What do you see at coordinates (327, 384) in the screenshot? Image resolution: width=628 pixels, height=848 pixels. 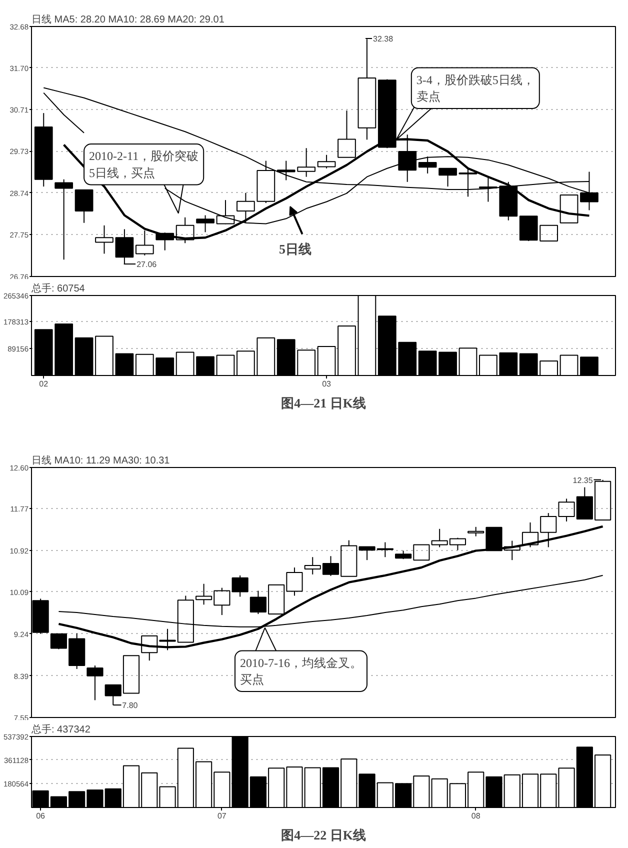 I see `x-tick-label: 03` at bounding box center [327, 384].